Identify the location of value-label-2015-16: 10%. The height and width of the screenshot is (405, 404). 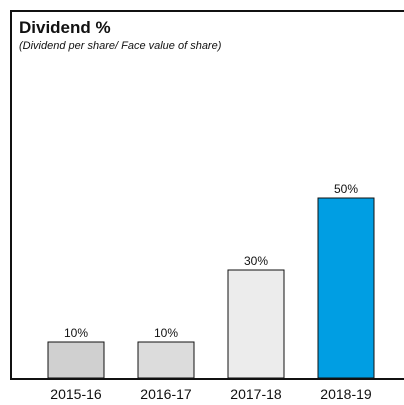
(76, 333).